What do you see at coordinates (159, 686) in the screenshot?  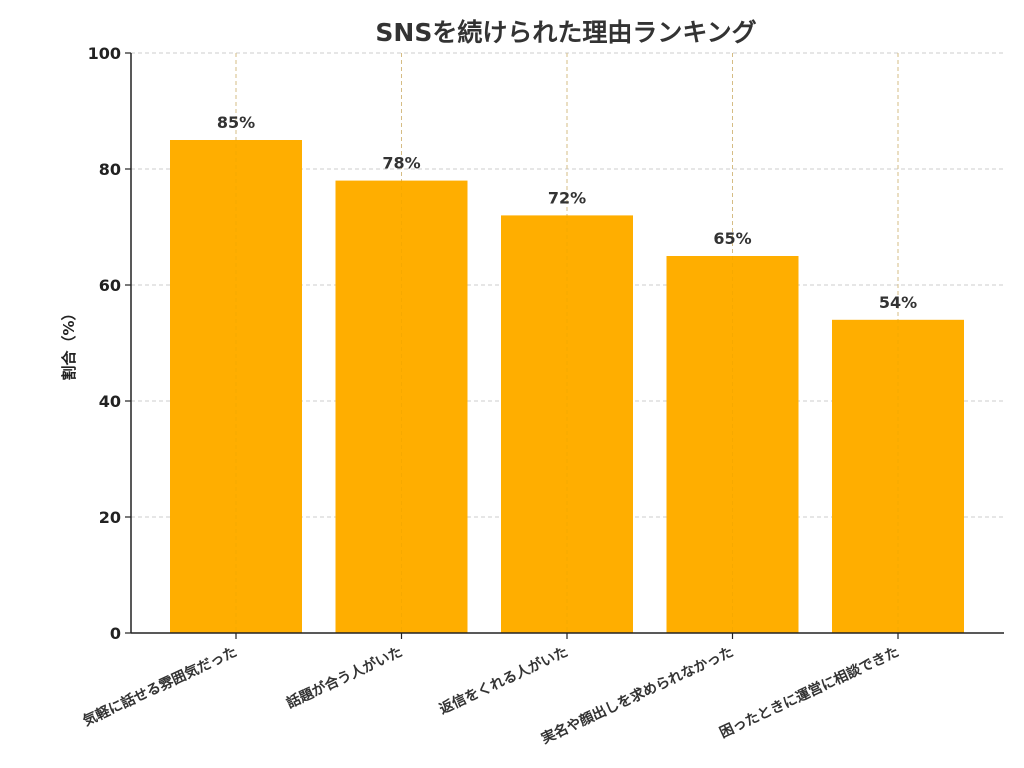 I see `x-tick-label: 気軽に話せる雰囲気だった` at bounding box center [159, 686].